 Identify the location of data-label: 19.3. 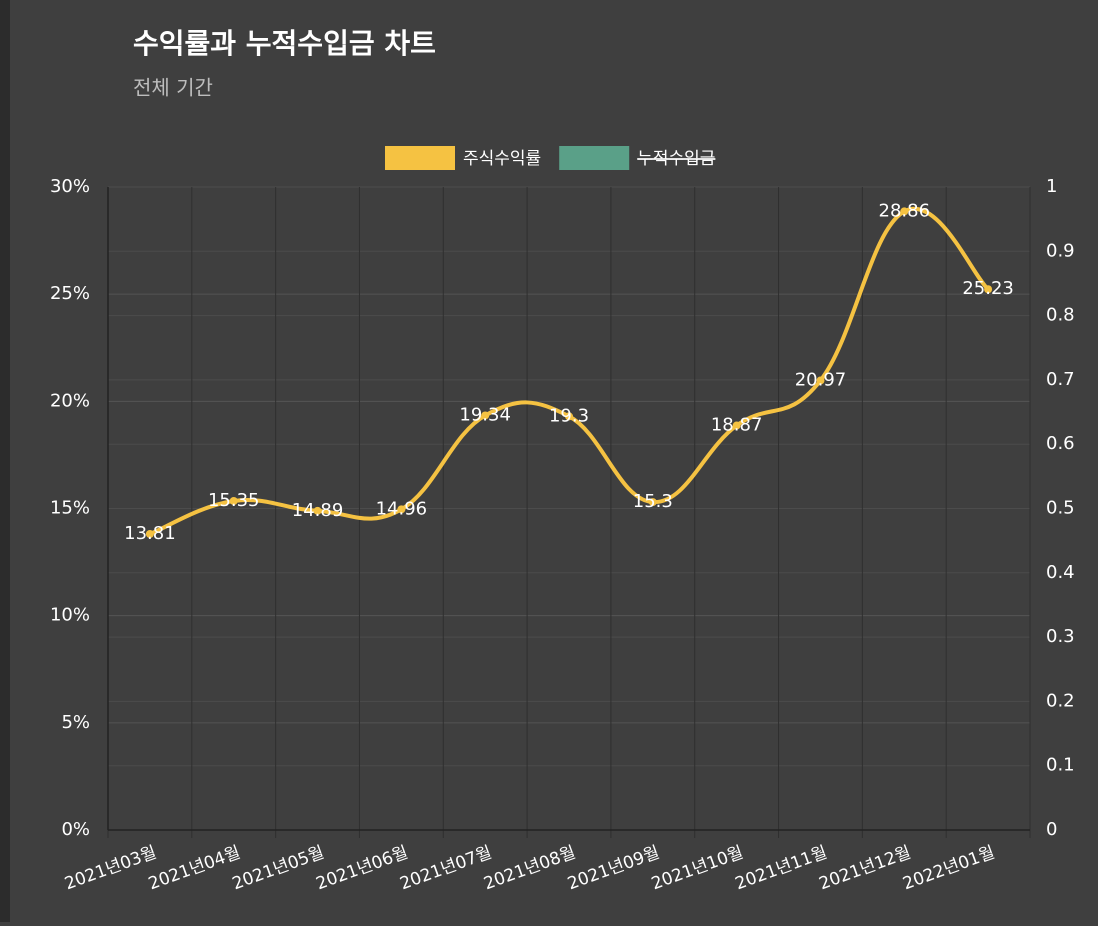
(569, 415).